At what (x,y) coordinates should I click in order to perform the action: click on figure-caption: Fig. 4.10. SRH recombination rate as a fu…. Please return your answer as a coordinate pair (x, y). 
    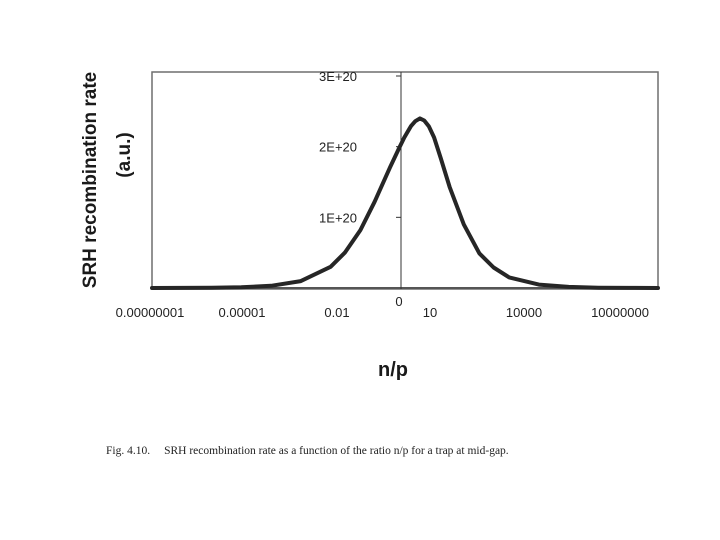
    Looking at the image, I should click on (396, 451).